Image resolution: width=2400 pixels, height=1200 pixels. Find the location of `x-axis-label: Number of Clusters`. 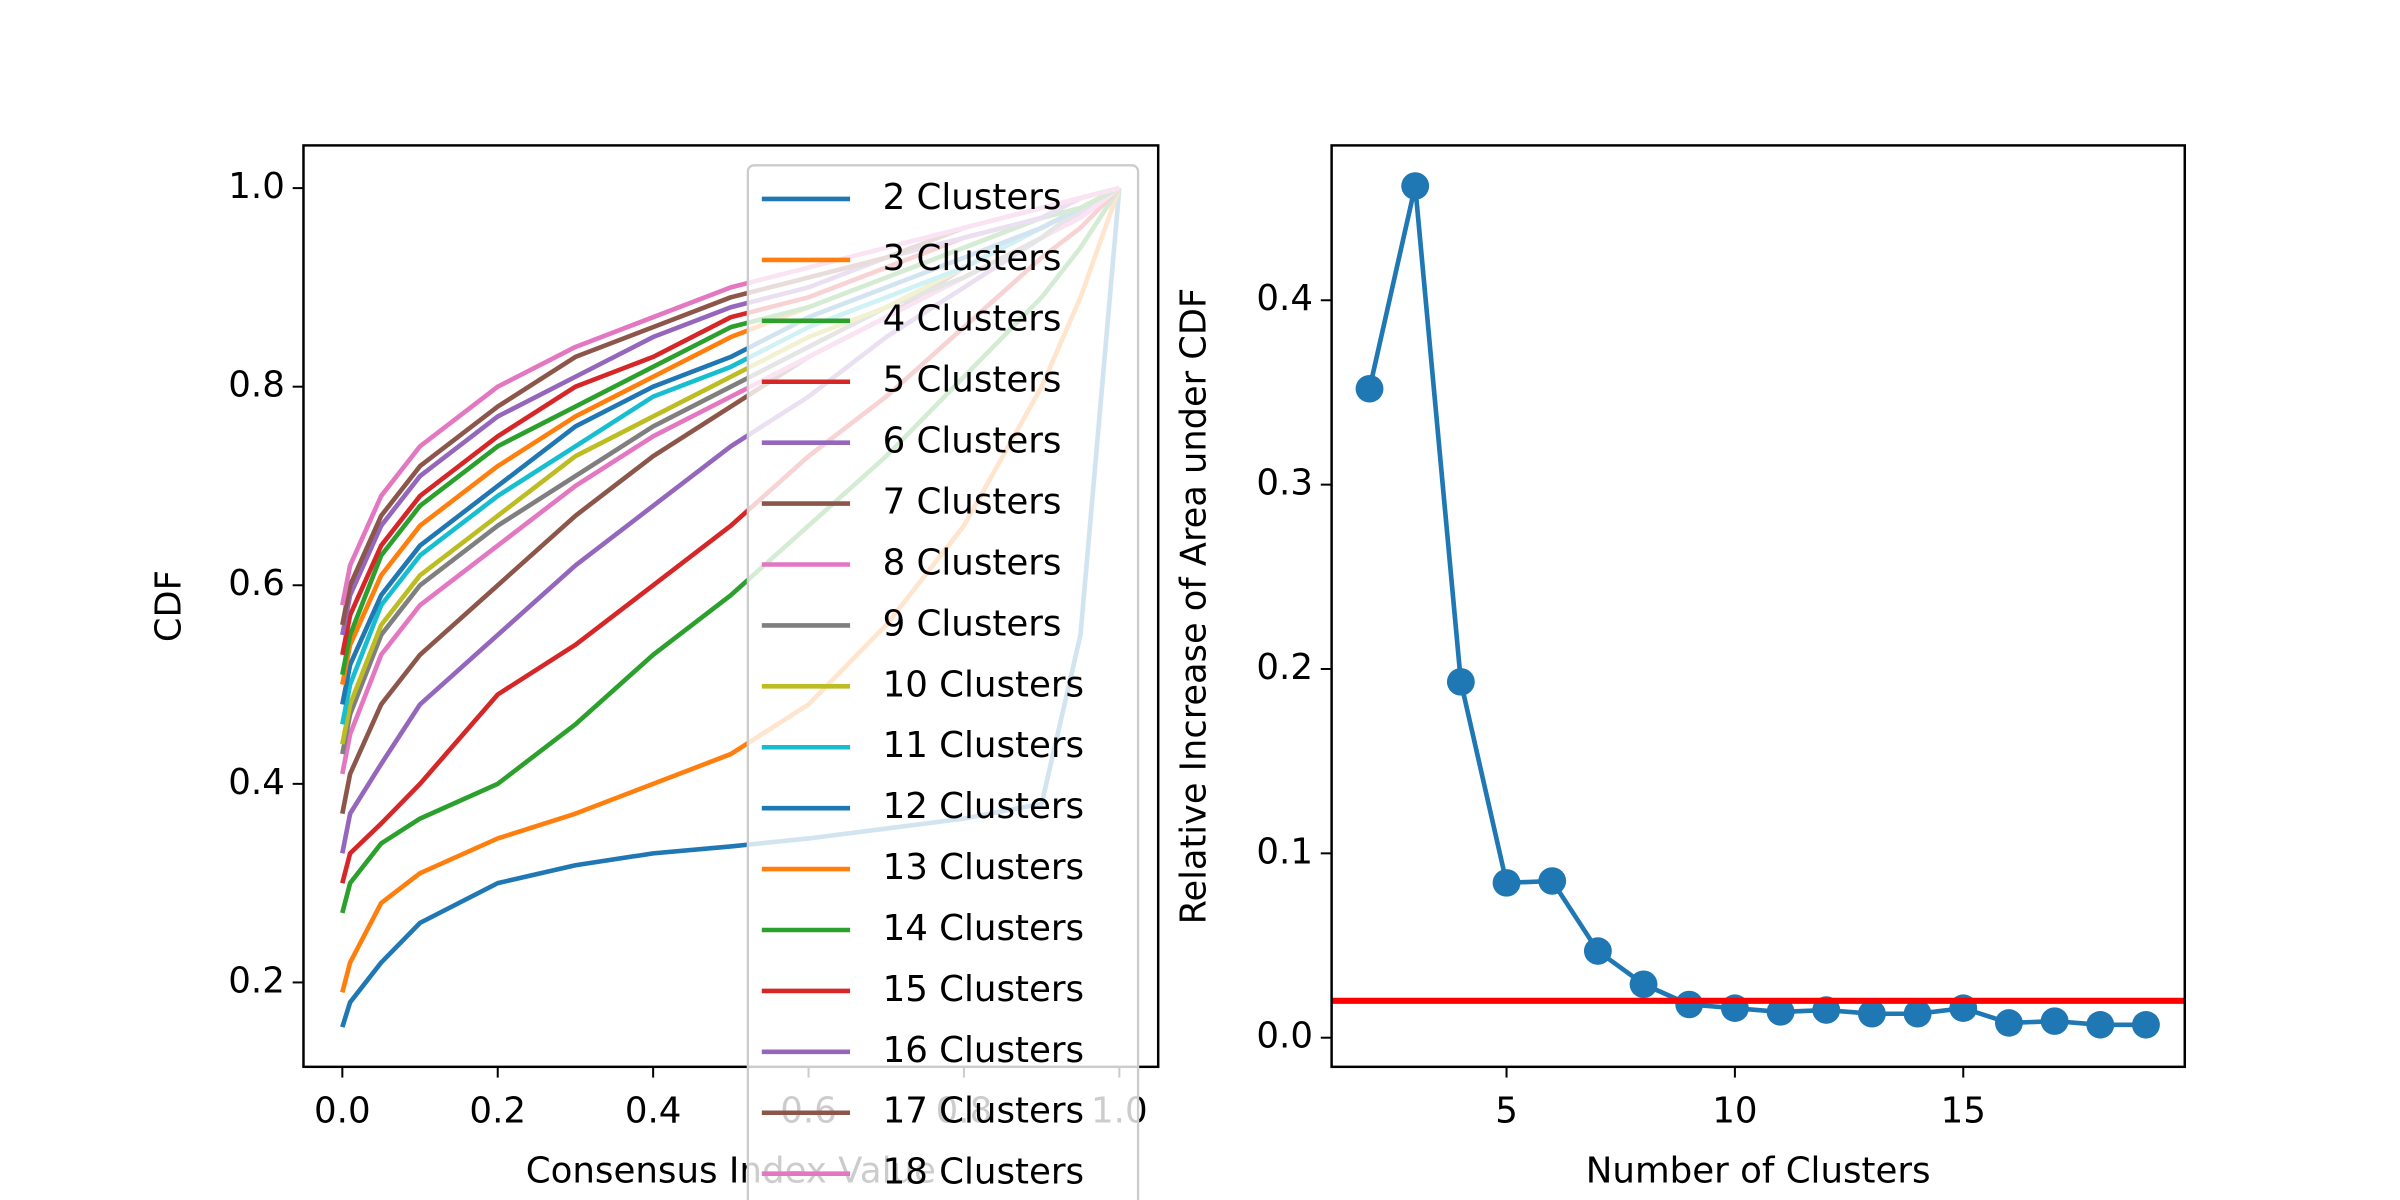

x-axis-label: Number of Clusters is located at coordinates (1758, 1171).